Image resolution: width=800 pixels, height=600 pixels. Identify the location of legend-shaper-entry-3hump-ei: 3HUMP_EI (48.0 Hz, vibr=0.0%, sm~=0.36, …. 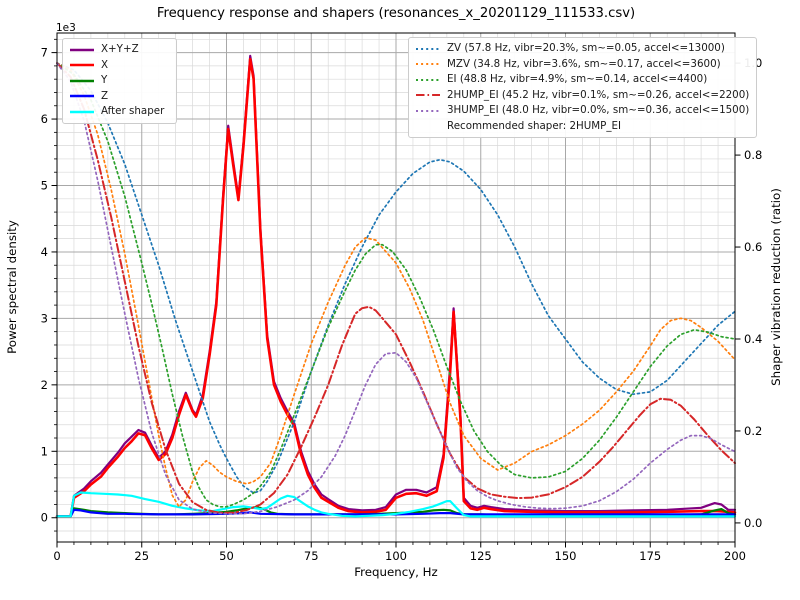
(582, 111).